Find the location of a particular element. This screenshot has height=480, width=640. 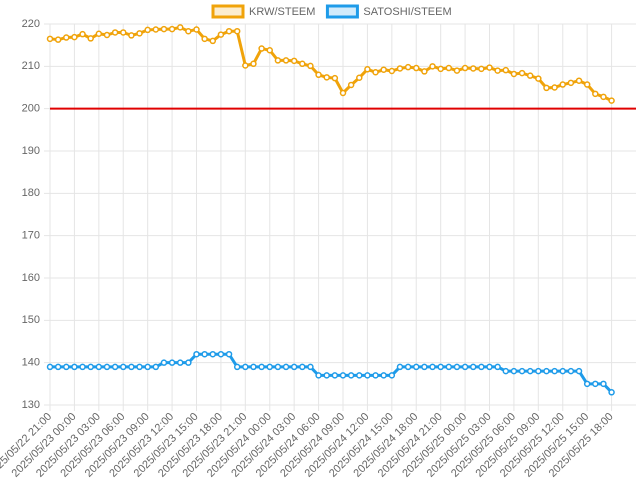

y-tick-label: 180 is located at coordinates (31, 193).